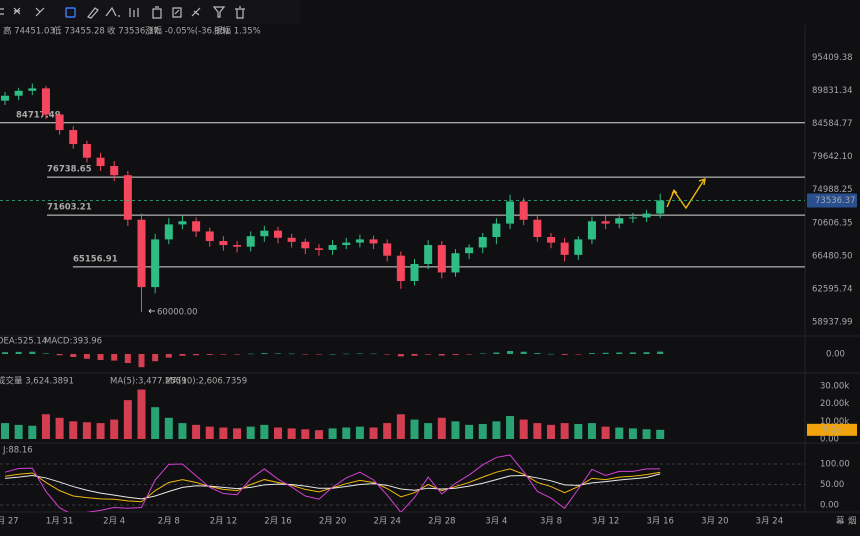 The image size is (860, 536). I want to click on volume-label: MA(10):2,606.7359, so click(206, 382).